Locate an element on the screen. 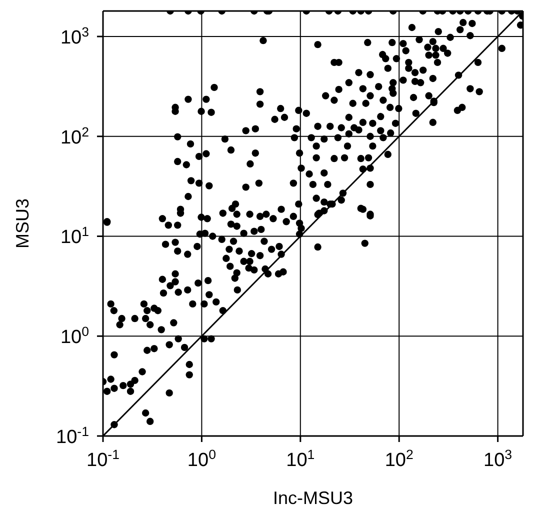  y-tick-label: 10$^{1}$ is located at coordinates (74, 236).